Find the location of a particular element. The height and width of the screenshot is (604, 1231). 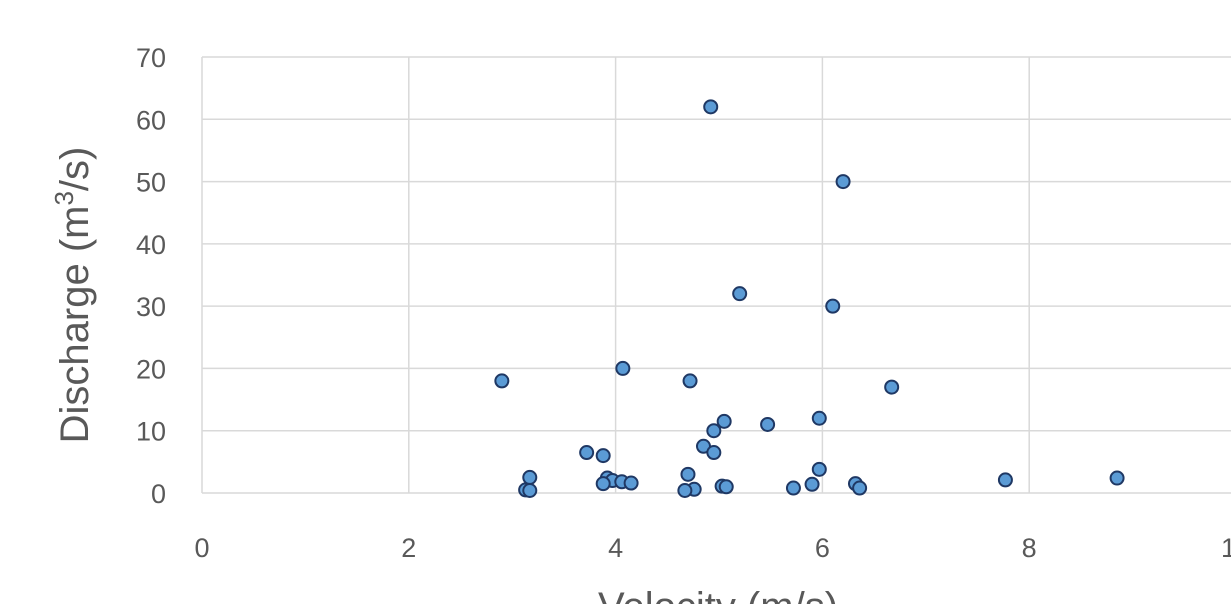

x-tick-label: 4 is located at coordinates (615, 548).